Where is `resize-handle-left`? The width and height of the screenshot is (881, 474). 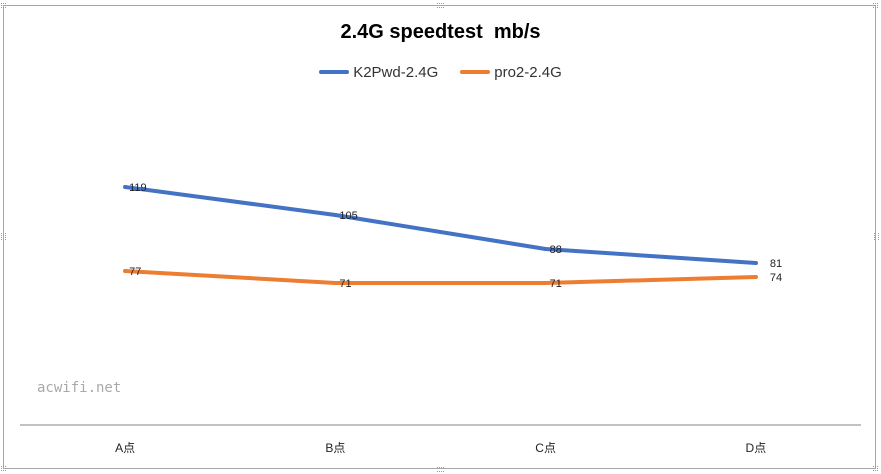 resize-handle-left is located at coordinates (3, 236).